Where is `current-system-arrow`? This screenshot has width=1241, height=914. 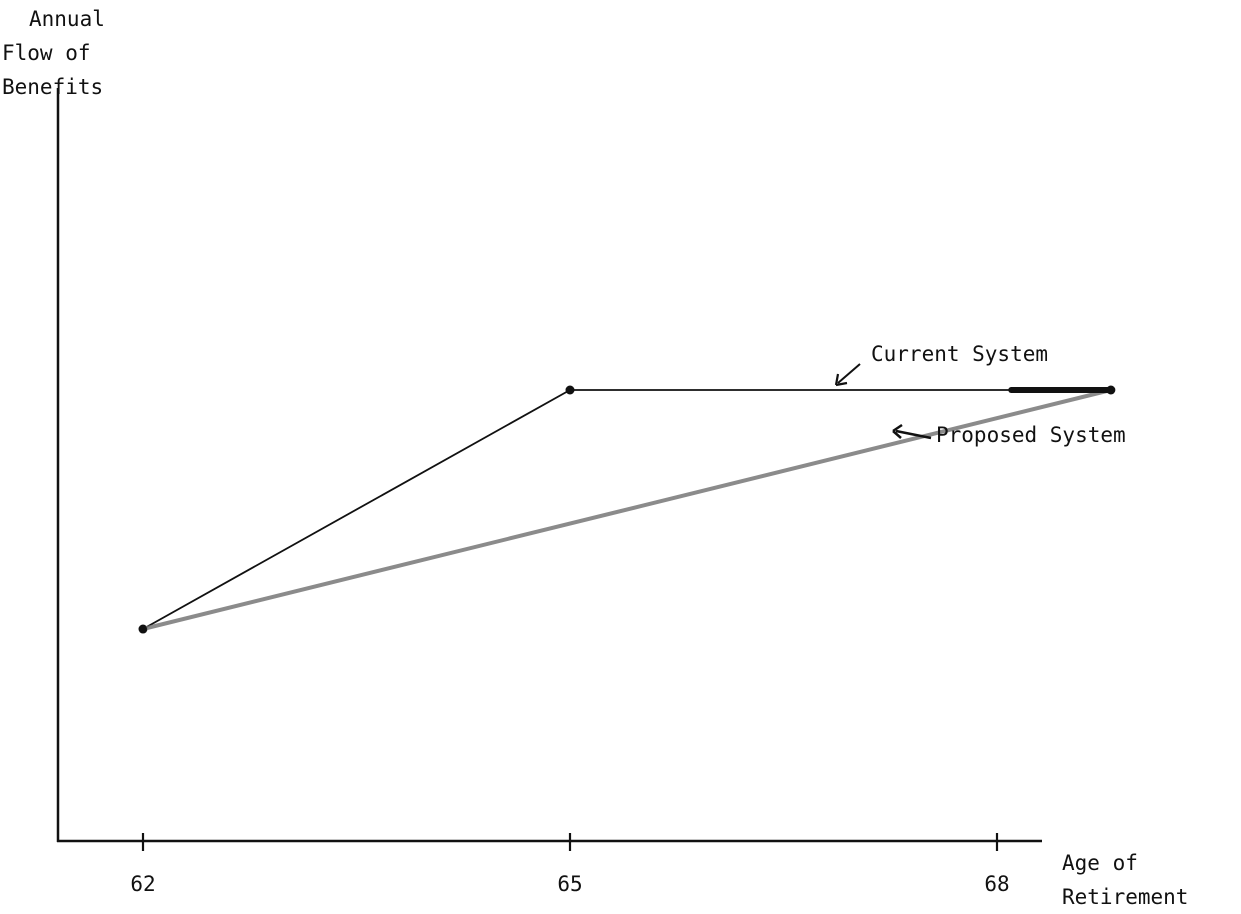 current-system-arrow is located at coordinates (849, 373).